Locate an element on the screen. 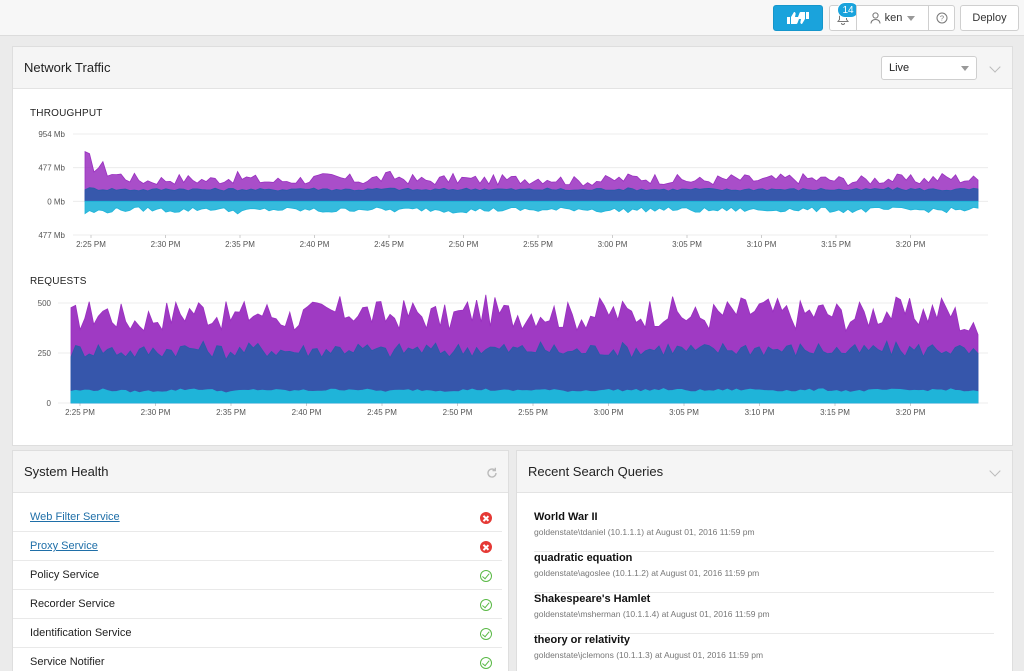  y-tick-label: 500 is located at coordinates (45, 303).